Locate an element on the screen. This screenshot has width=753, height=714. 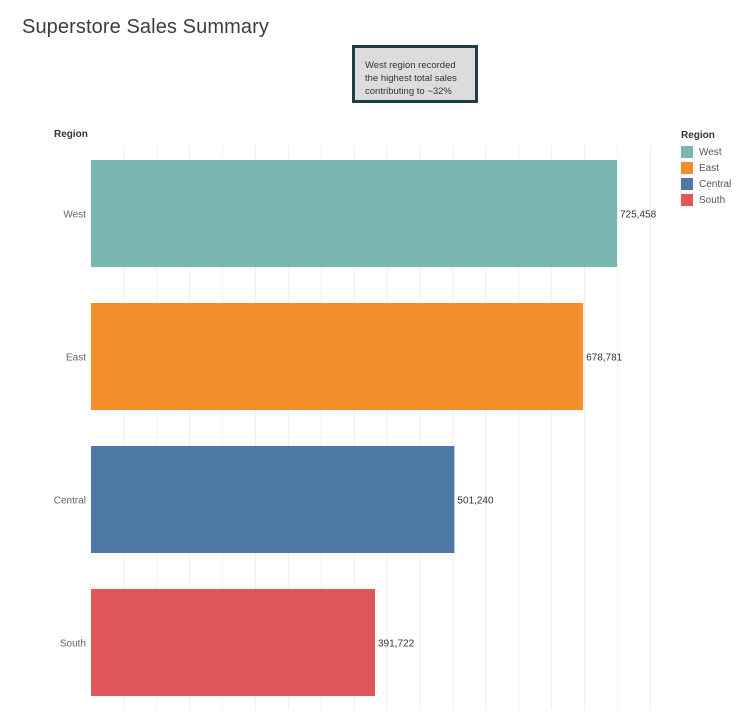
legend-label-east: East is located at coordinates (709, 168).